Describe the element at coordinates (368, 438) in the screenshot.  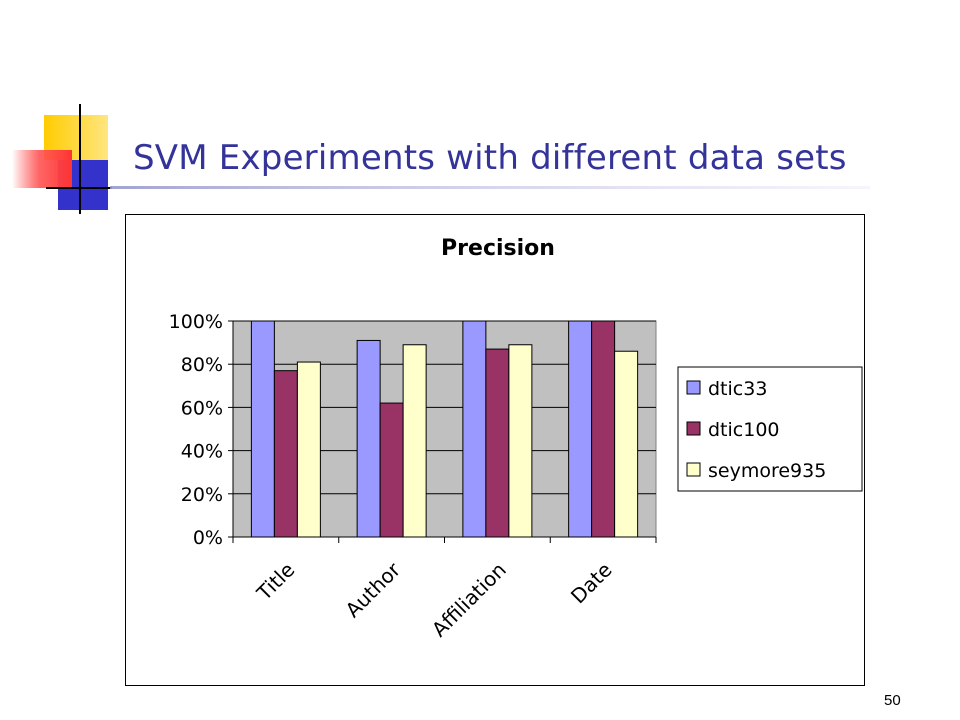
I see `bar-dtic33-author` at that location.